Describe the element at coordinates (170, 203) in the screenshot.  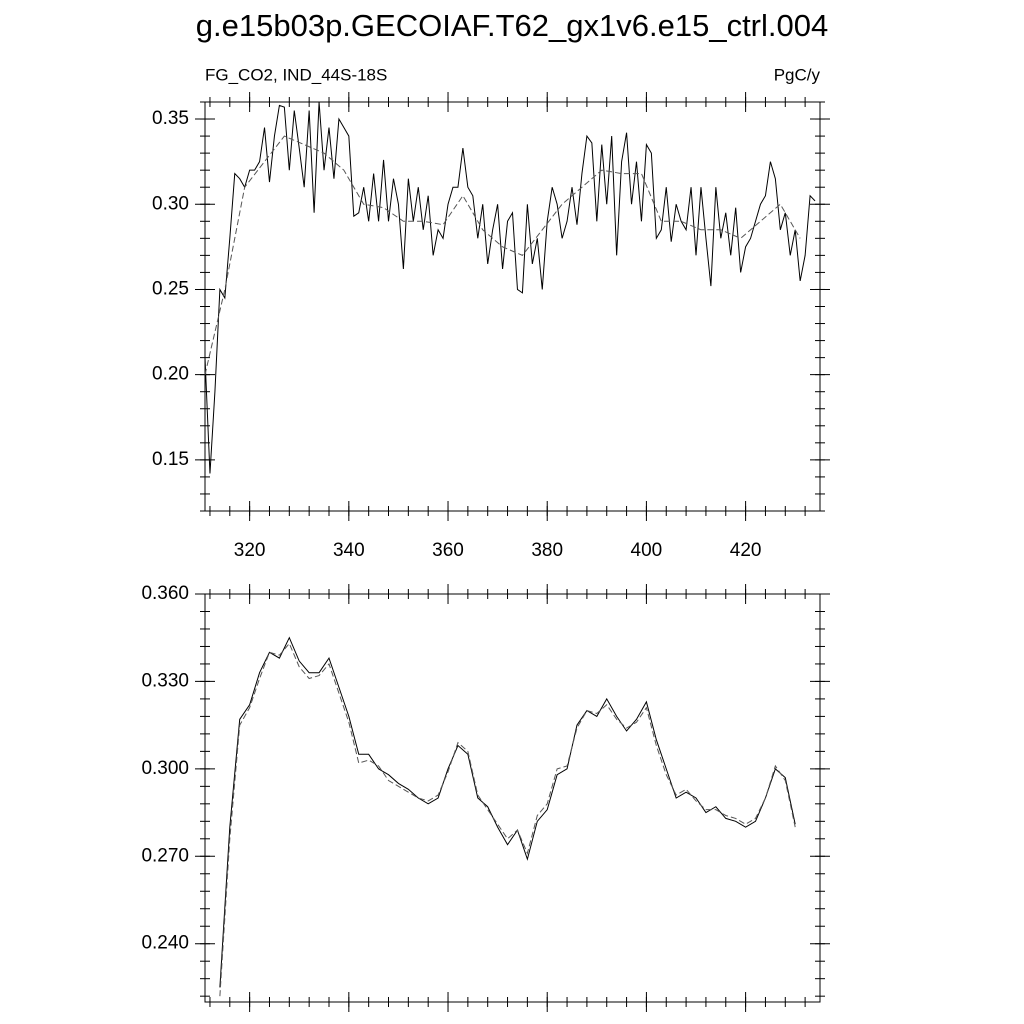
I see `y-tick-label: 0.30` at that location.